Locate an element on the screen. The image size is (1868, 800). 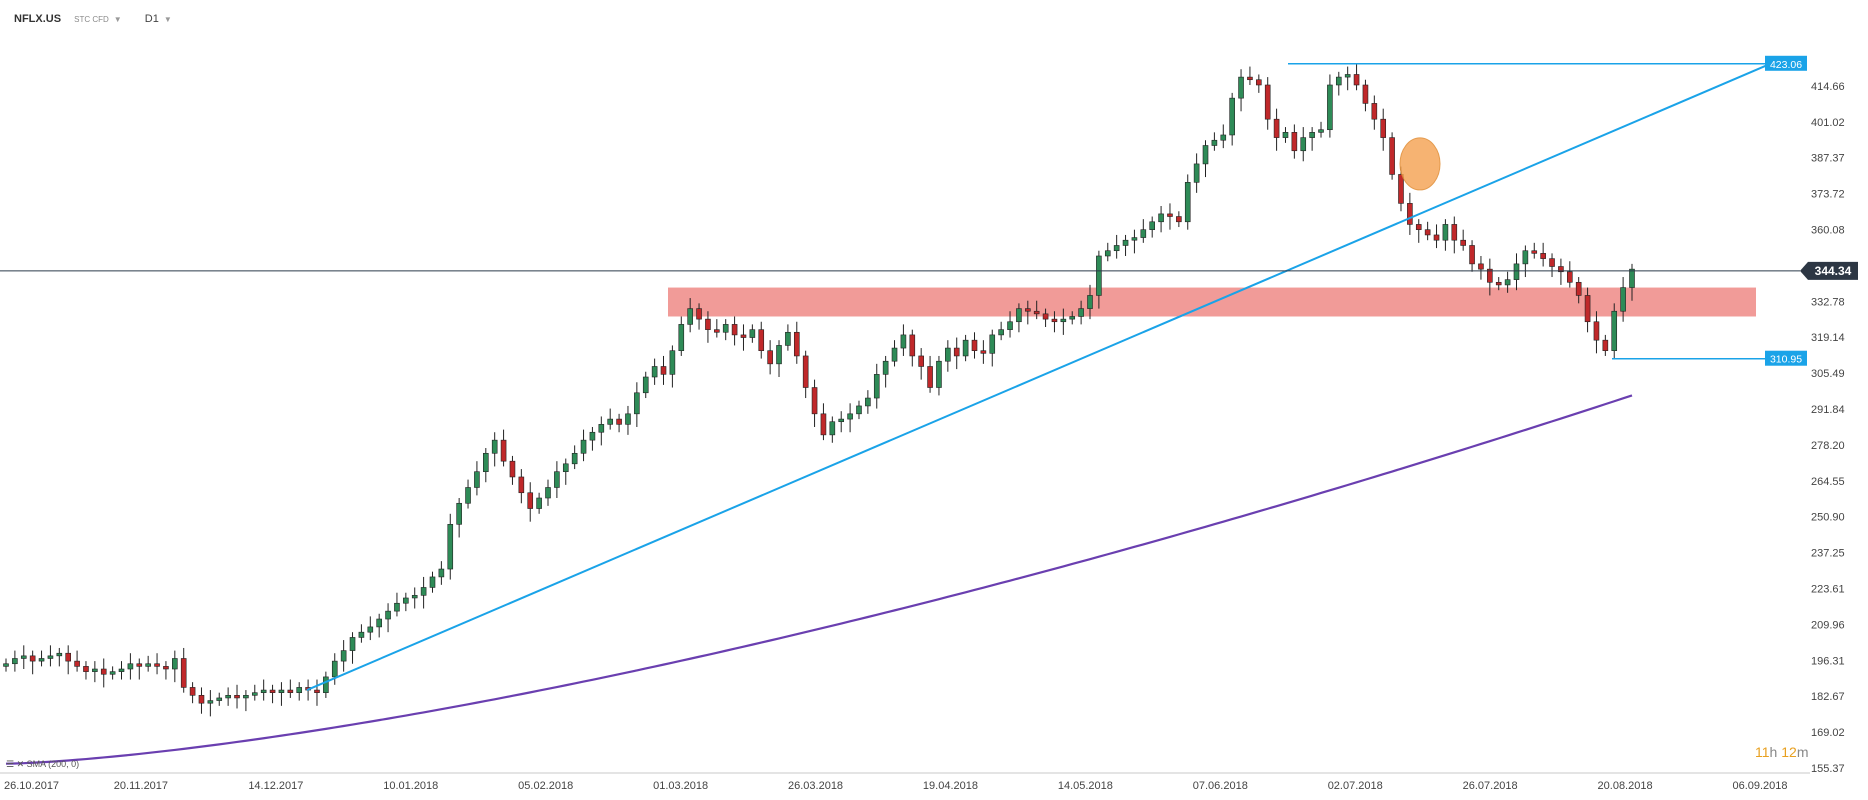
current-price-badge is located at coordinates (1829, 270).